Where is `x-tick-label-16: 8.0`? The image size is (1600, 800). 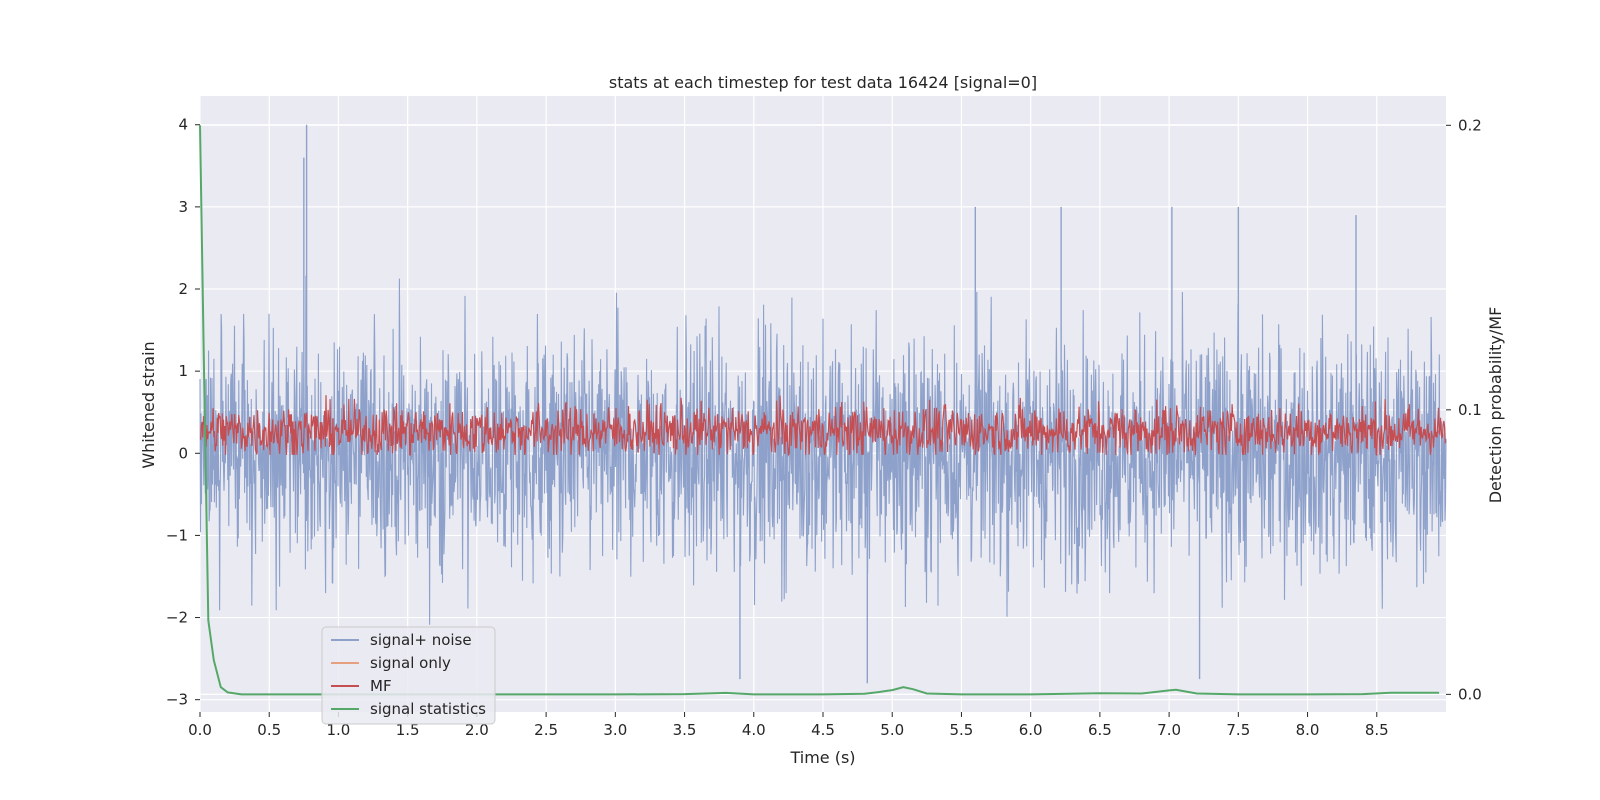 x-tick-label-16: 8.0 is located at coordinates (1308, 730).